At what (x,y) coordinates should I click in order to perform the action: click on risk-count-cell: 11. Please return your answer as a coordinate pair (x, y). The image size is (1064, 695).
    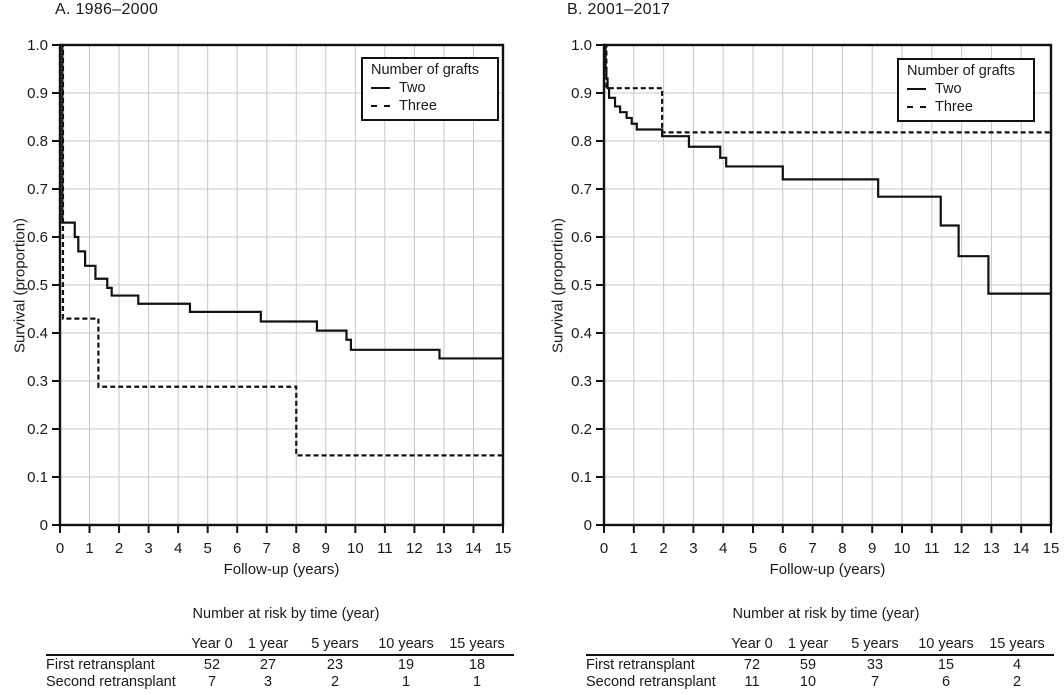
    Looking at the image, I should click on (752, 682).